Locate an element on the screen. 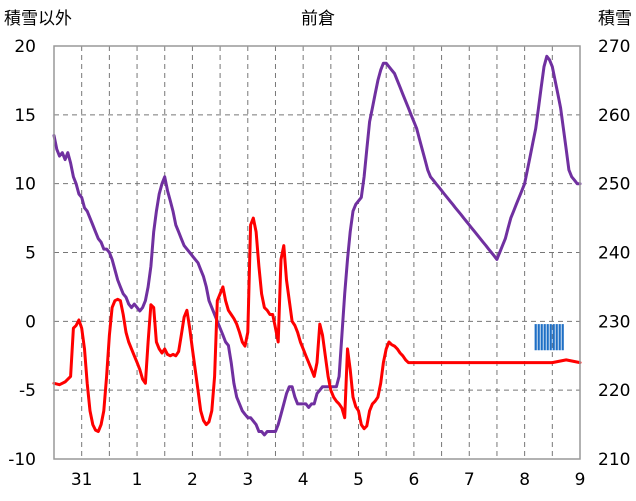  x-tick-label: 2 is located at coordinates (192, 480).